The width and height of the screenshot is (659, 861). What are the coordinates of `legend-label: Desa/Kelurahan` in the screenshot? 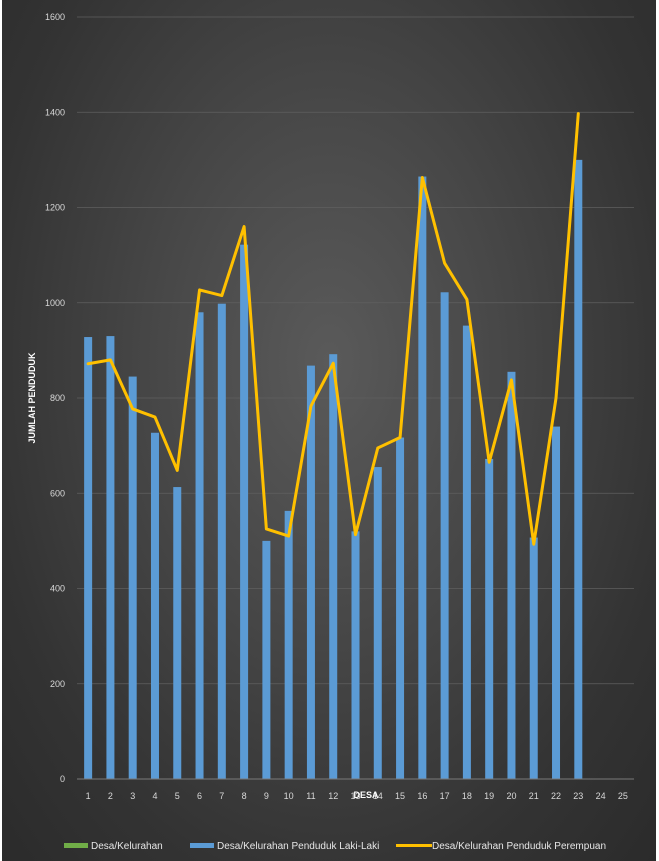 It's located at (127, 846).